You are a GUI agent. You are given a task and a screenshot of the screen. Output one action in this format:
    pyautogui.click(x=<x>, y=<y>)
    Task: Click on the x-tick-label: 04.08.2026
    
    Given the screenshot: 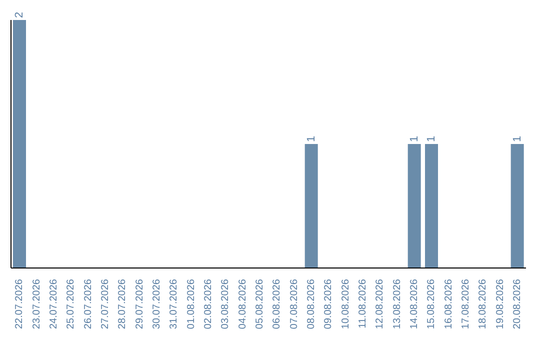 What is the action you would take?
    pyautogui.click(x=242, y=304)
    